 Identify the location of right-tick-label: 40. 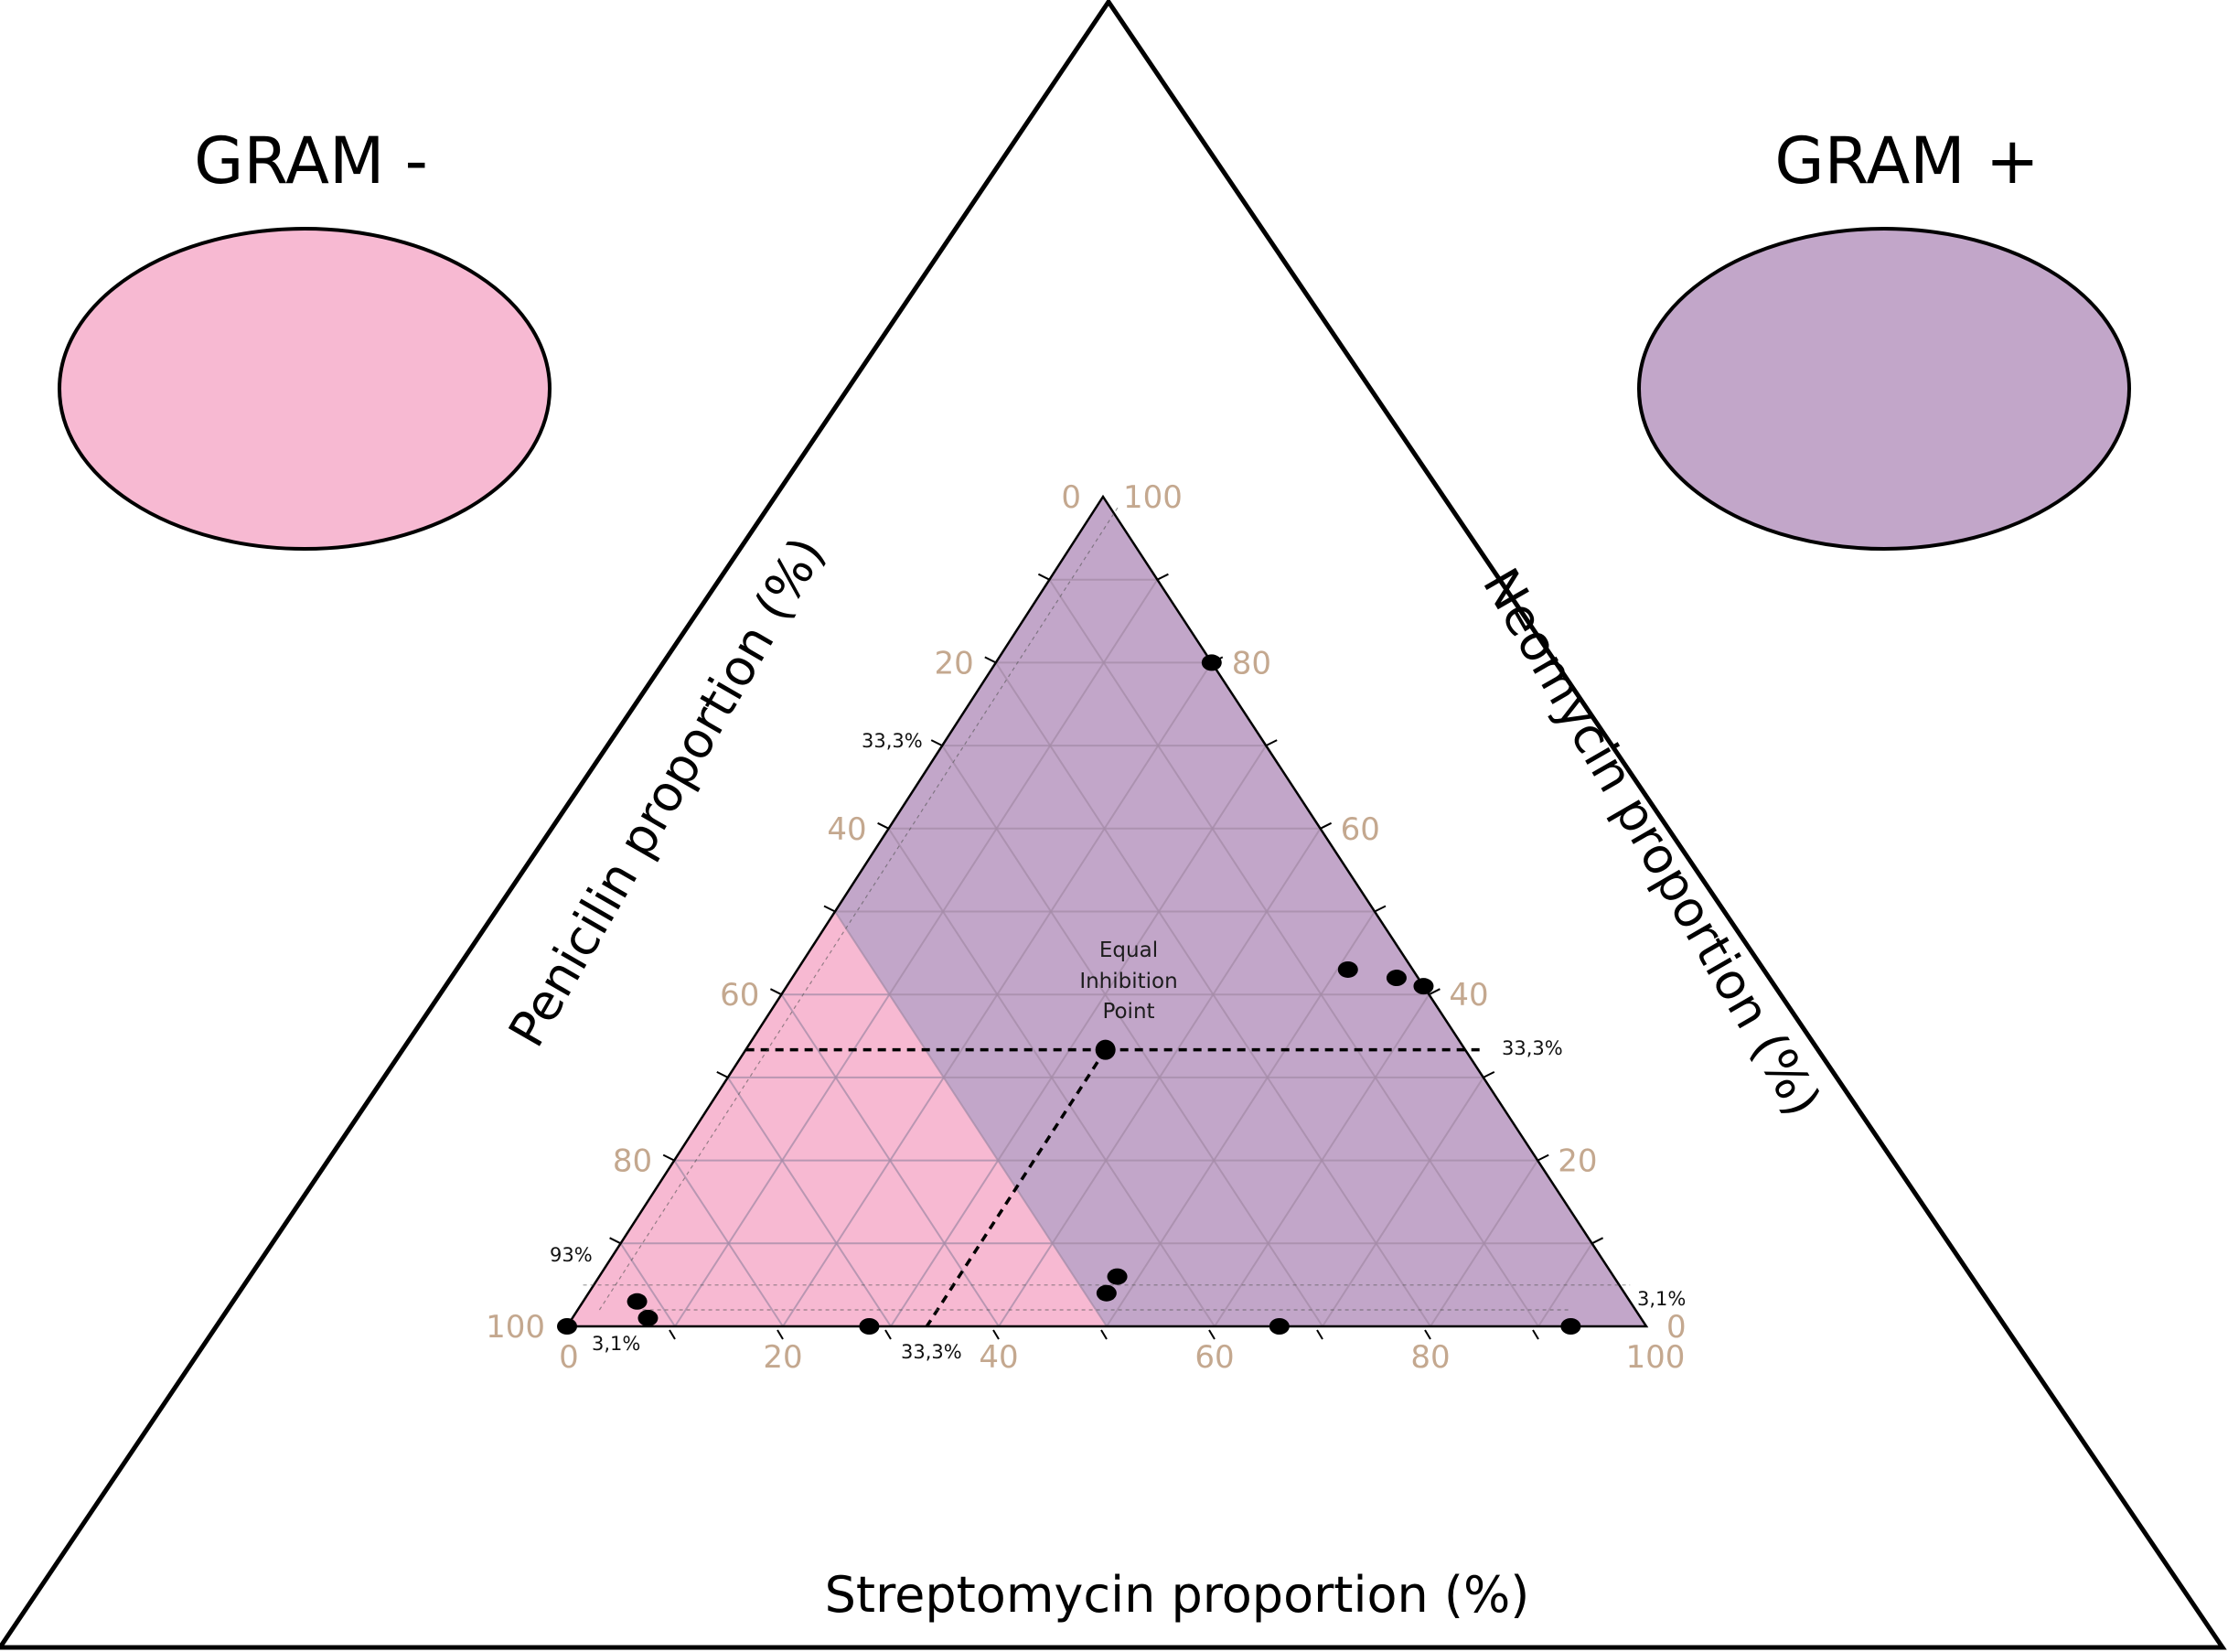
(1469, 995).